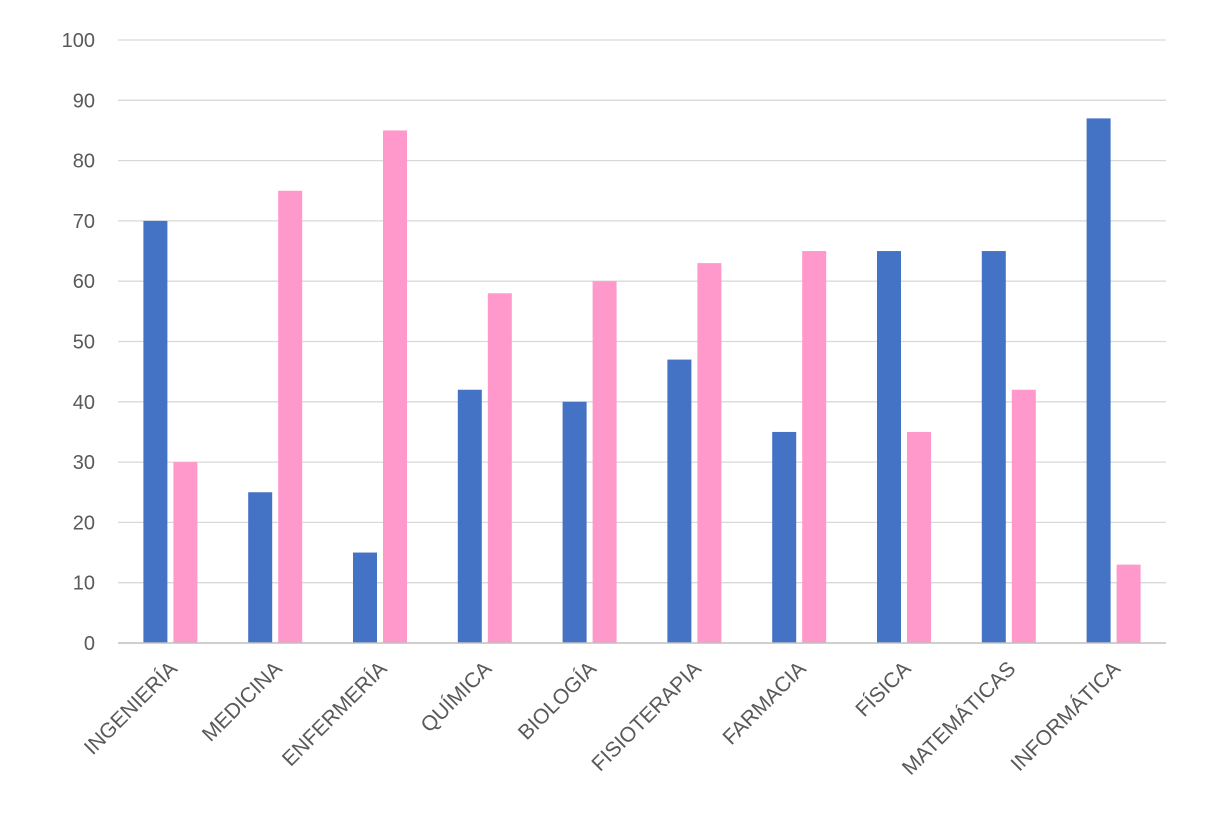 This screenshot has height=818, width=1217. I want to click on x-tick-label: BIOLOGÍA, so click(557, 700).